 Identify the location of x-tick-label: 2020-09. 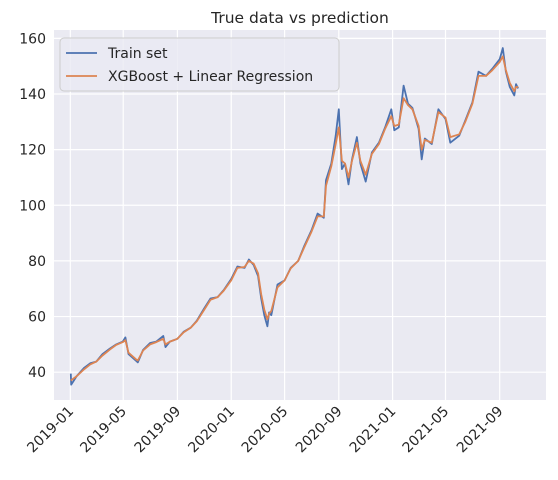
(319, 430).